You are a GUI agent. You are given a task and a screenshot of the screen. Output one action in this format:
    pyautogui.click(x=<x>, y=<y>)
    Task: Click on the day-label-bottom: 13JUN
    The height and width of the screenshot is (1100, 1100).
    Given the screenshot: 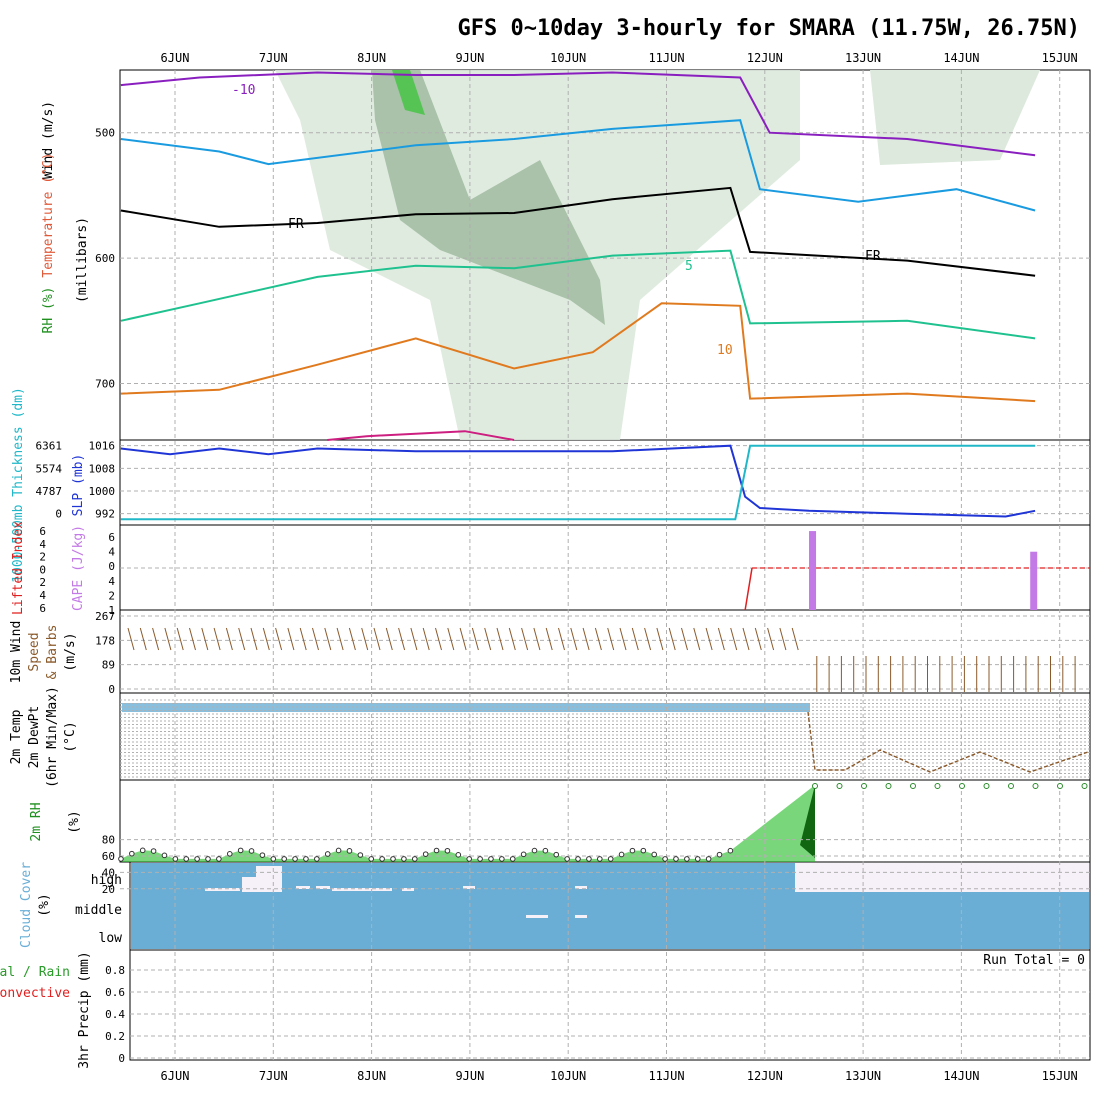 What is the action you would take?
    pyautogui.click(x=863, y=1076)
    